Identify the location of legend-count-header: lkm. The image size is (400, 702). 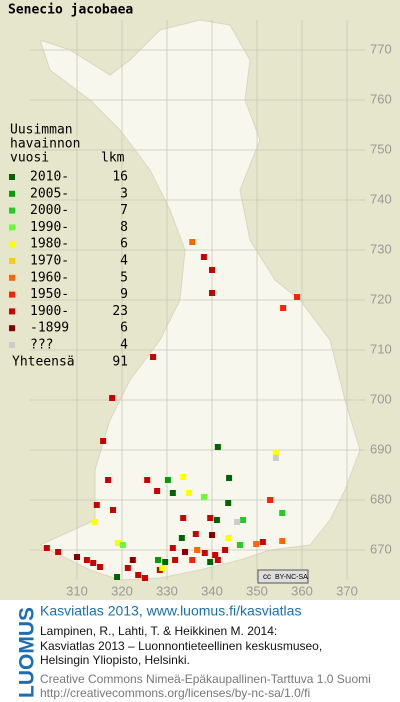
(113, 158).